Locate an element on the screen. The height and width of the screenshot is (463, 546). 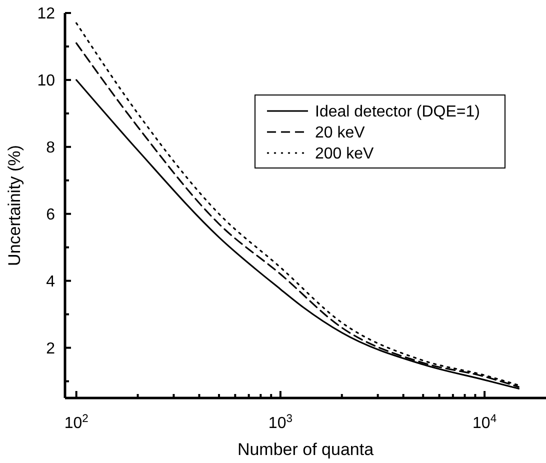
x-tick-label: 10$^{3}$ is located at coordinates (280, 422).